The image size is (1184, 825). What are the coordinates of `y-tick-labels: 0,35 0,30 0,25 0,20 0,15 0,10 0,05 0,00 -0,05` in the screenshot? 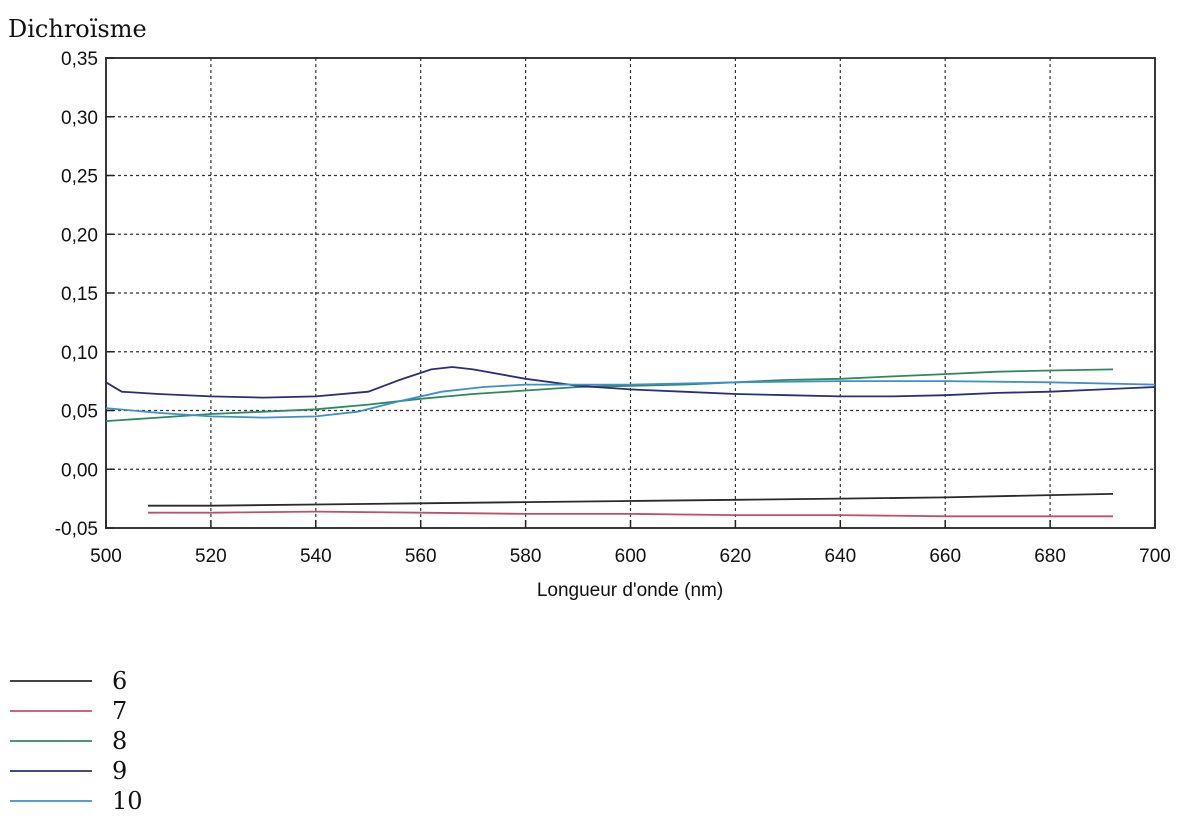 It's located at (84, 294).